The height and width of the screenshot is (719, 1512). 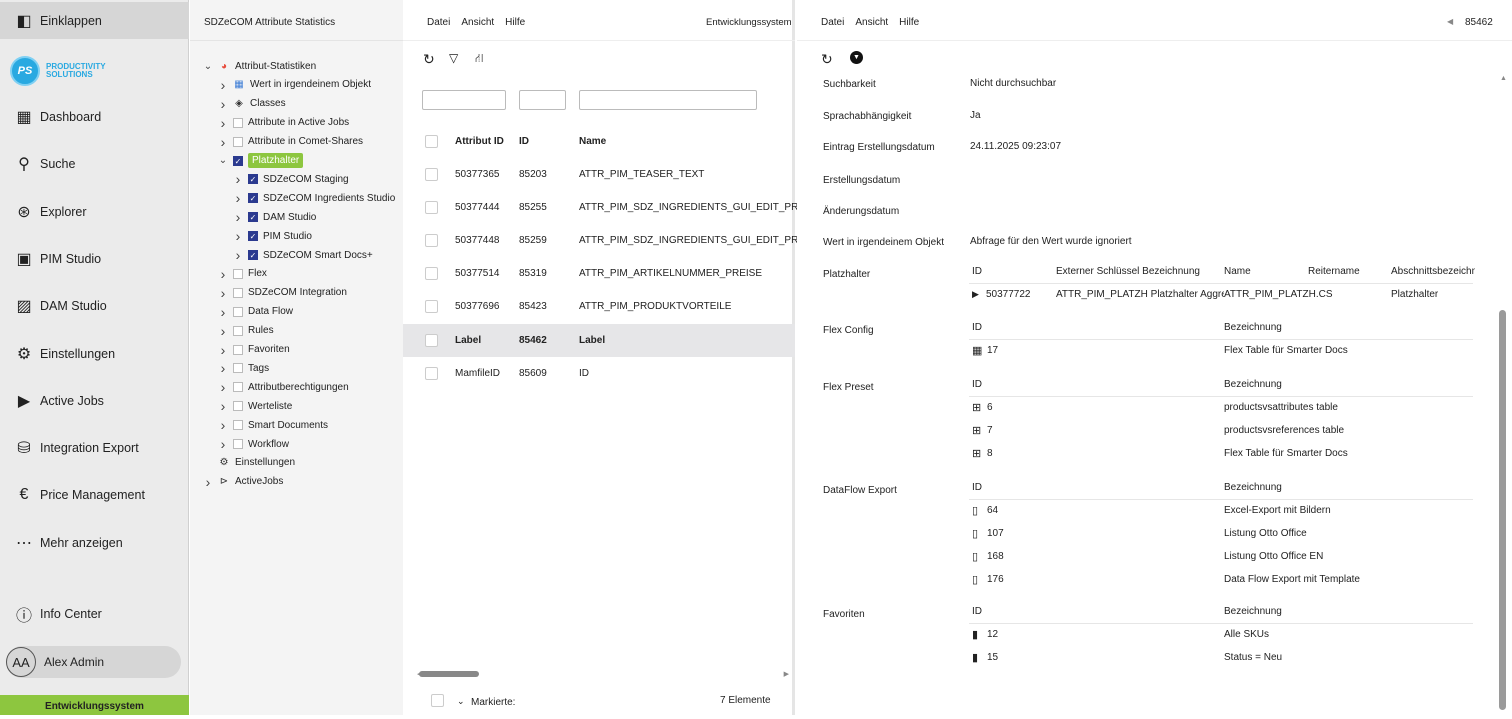 I want to click on cell-bezeichnung: Data Flow Export mit Template, so click(x=1292, y=579).